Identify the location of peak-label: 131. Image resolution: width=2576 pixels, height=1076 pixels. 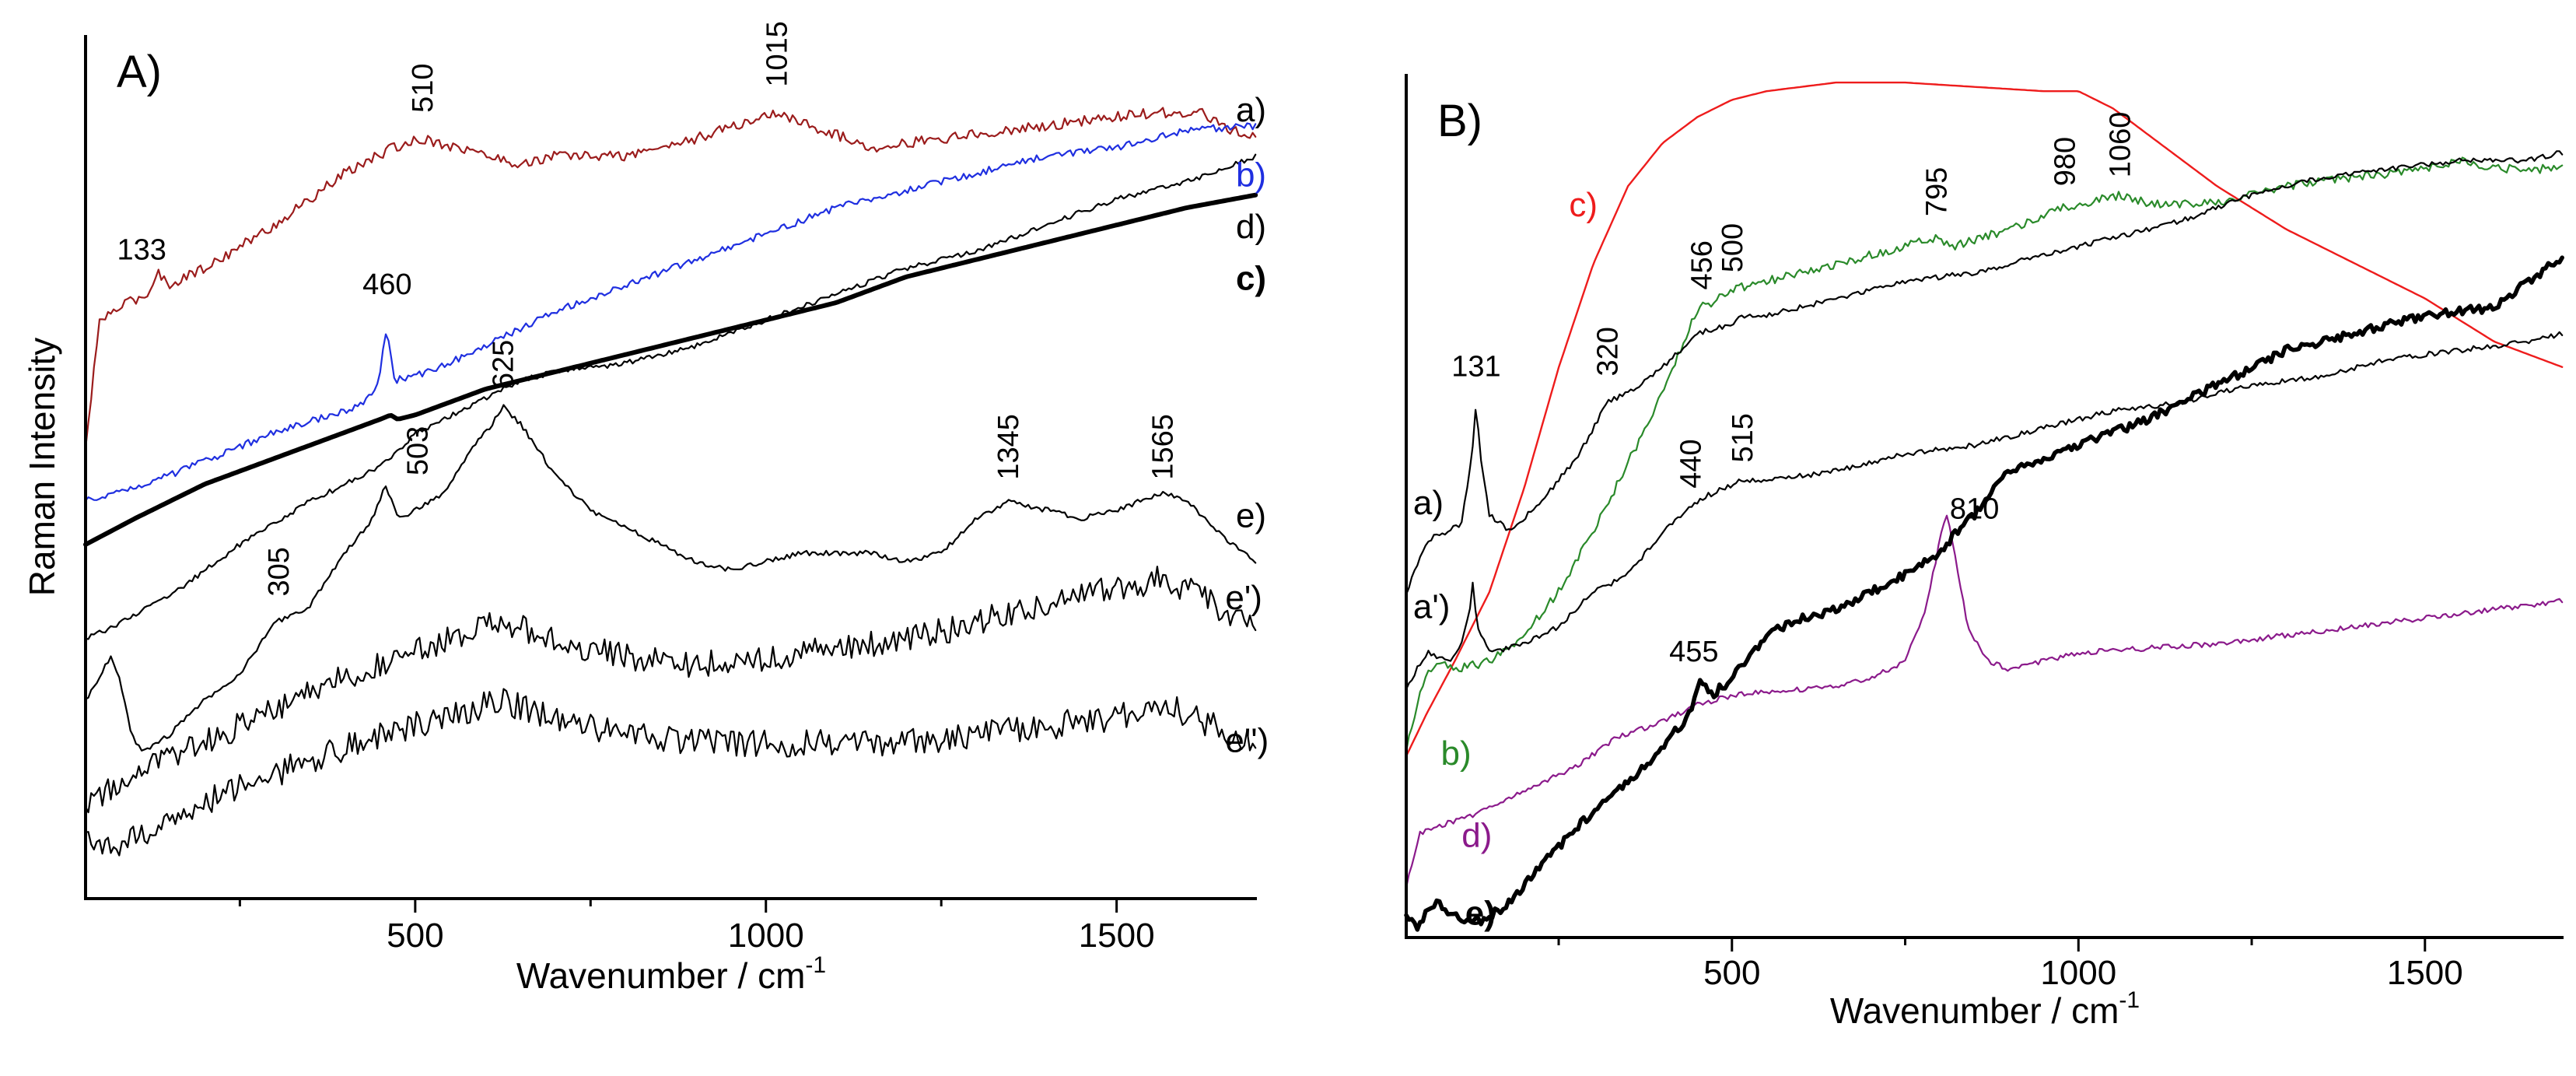
(1475, 367).